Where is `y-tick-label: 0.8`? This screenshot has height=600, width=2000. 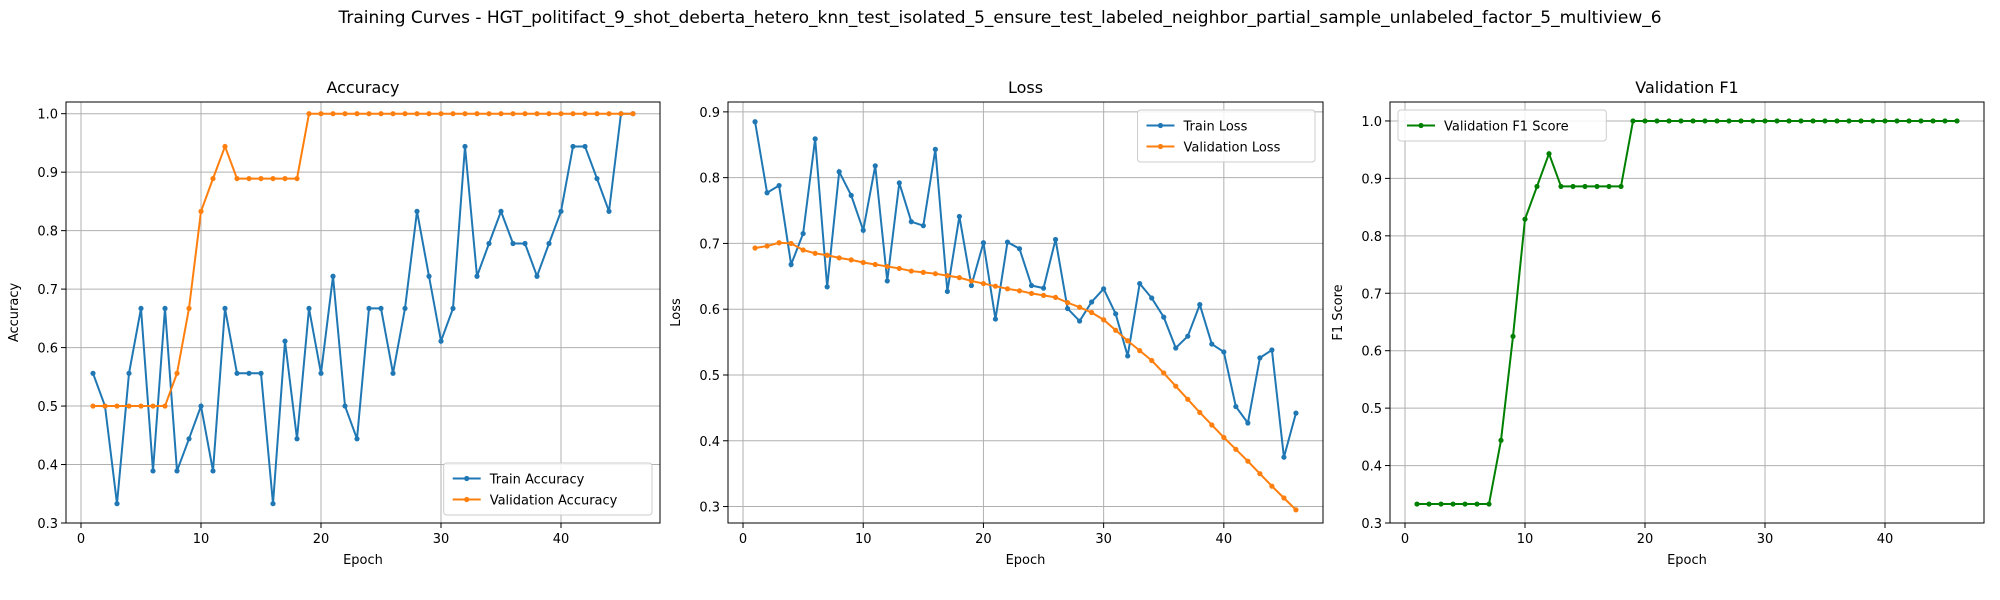
y-tick-label: 0.8 is located at coordinates (709, 179).